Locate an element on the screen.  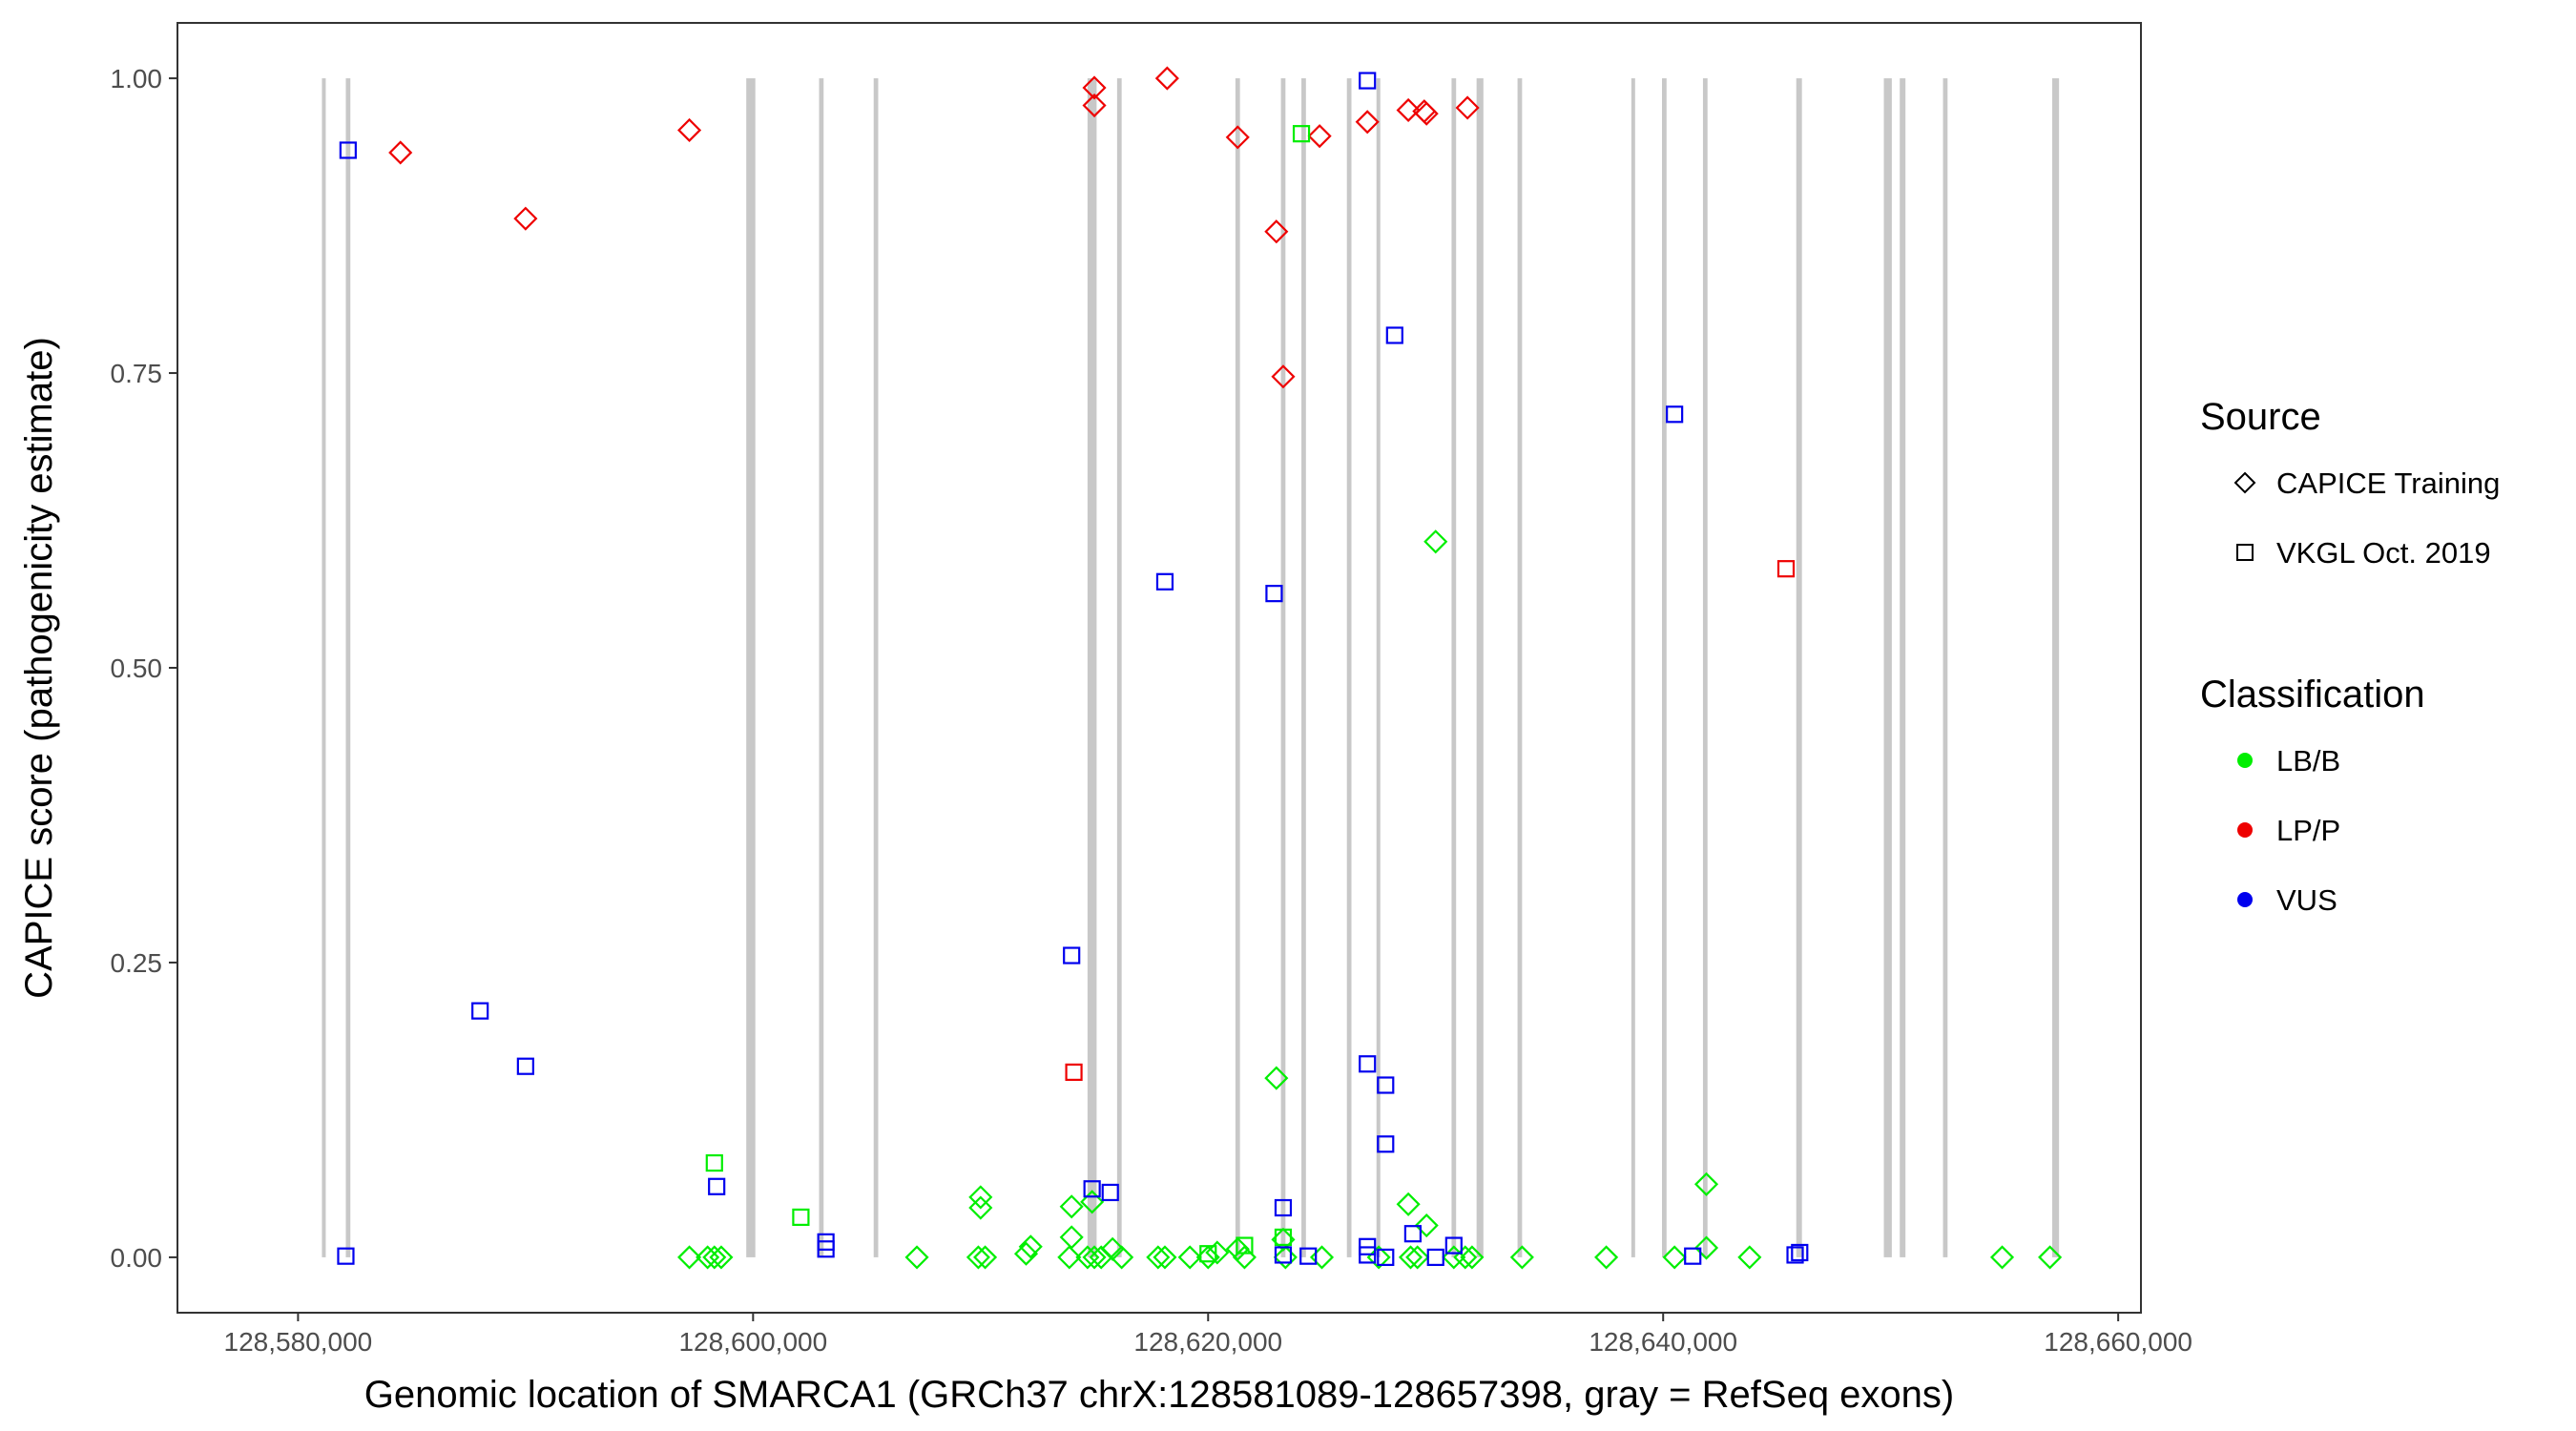
legend-label-classification: LP/P is located at coordinates (2308, 830).